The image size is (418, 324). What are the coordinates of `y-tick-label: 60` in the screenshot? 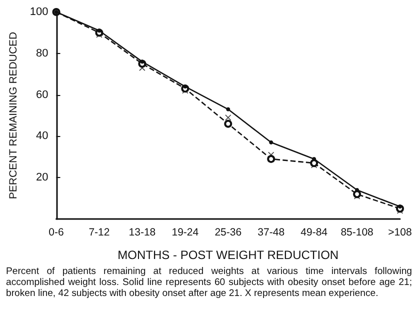 It's located at (42, 94).